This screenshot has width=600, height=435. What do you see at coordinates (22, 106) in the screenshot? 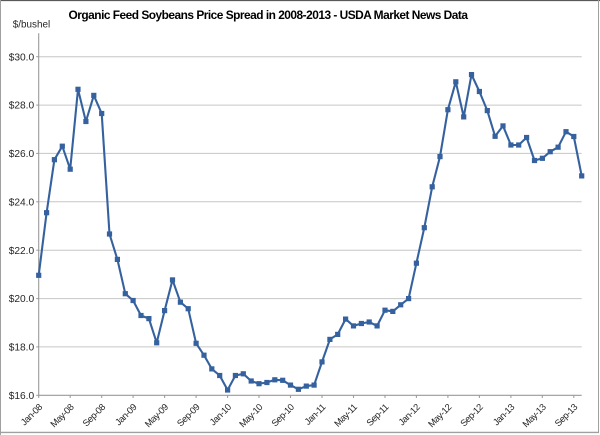
I see `svg-text: $28.0` at bounding box center [22, 106].